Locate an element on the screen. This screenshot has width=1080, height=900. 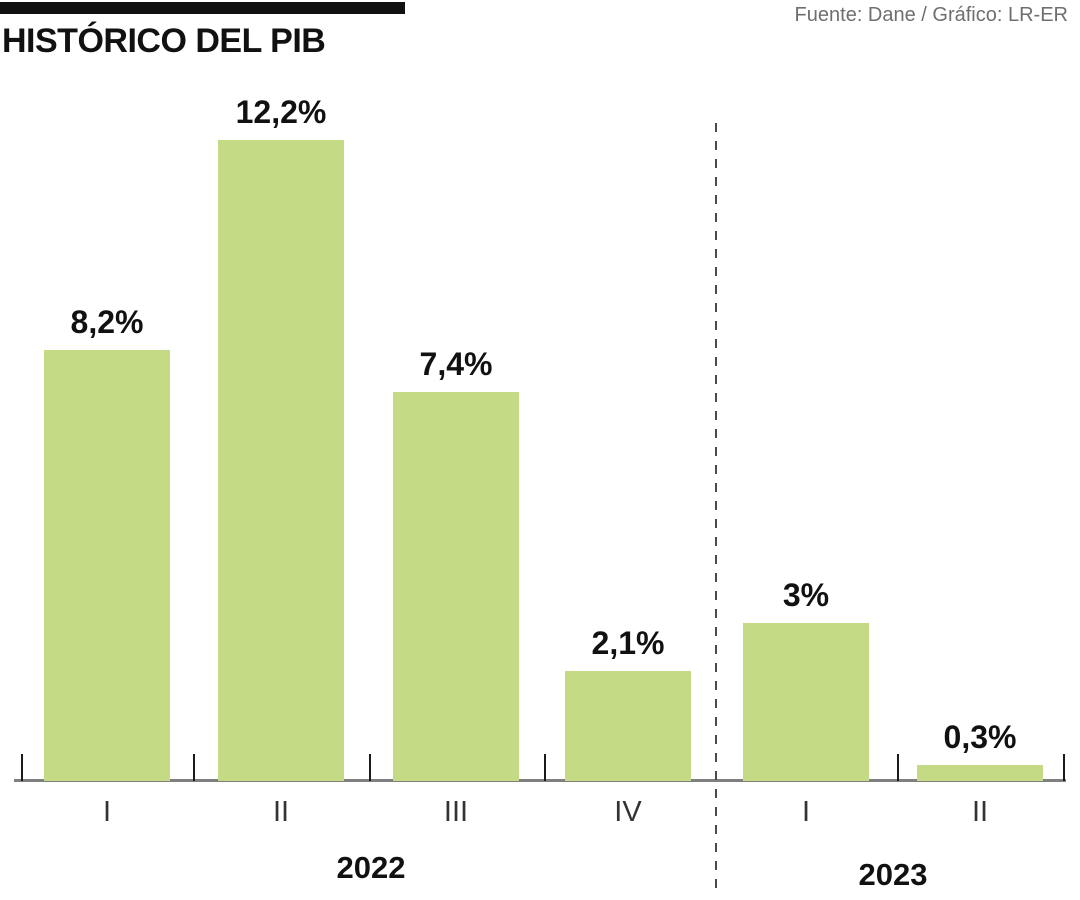
bar-2022-IV is located at coordinates (628, 726).